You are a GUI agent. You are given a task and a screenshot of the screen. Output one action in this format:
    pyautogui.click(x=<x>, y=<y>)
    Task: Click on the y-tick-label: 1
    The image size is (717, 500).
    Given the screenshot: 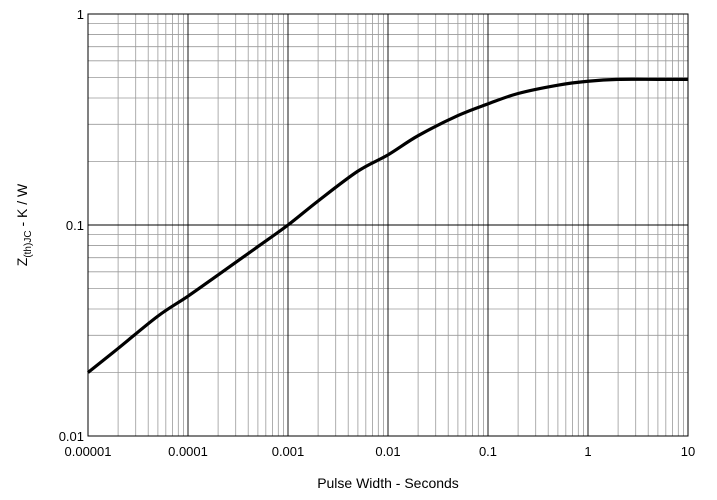 What is the action you would take?
    pyautogui.click(x=80, y=14)
    